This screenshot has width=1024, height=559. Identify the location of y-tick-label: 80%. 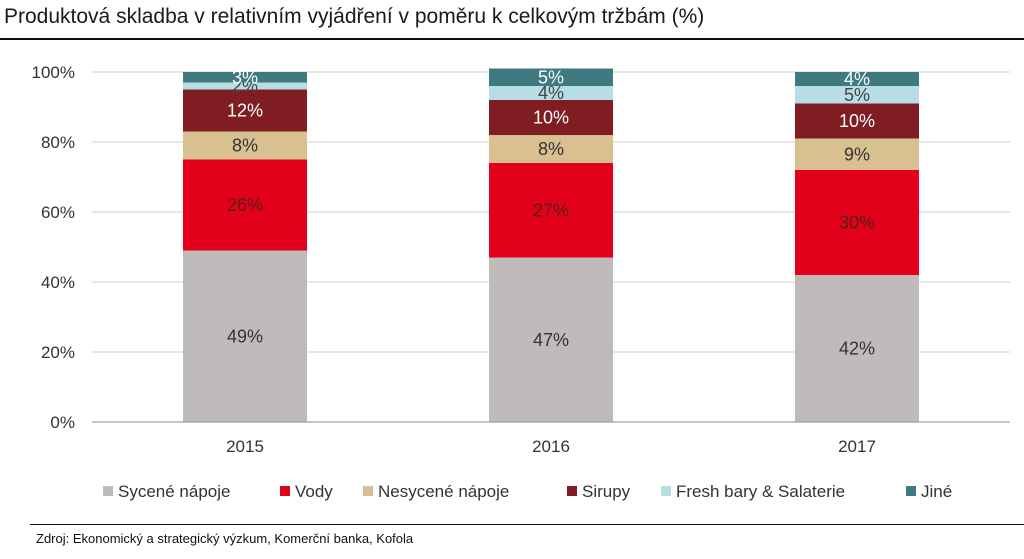
(58, 142).